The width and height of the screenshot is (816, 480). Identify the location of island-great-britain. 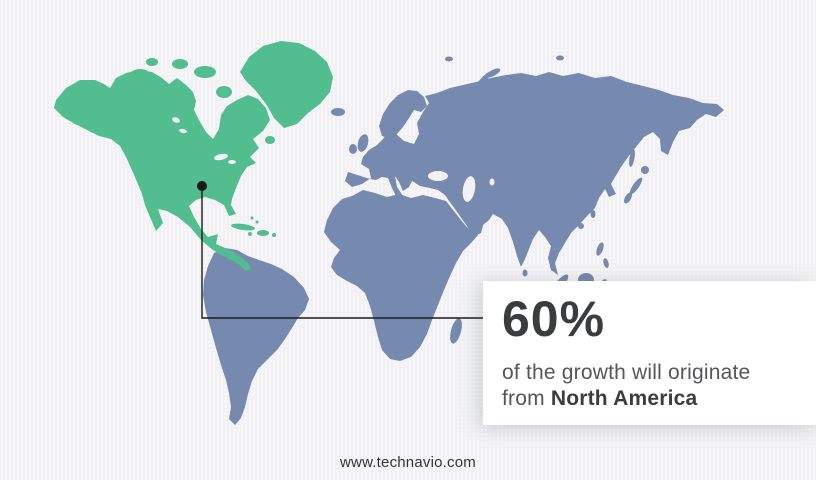
(363, 143).